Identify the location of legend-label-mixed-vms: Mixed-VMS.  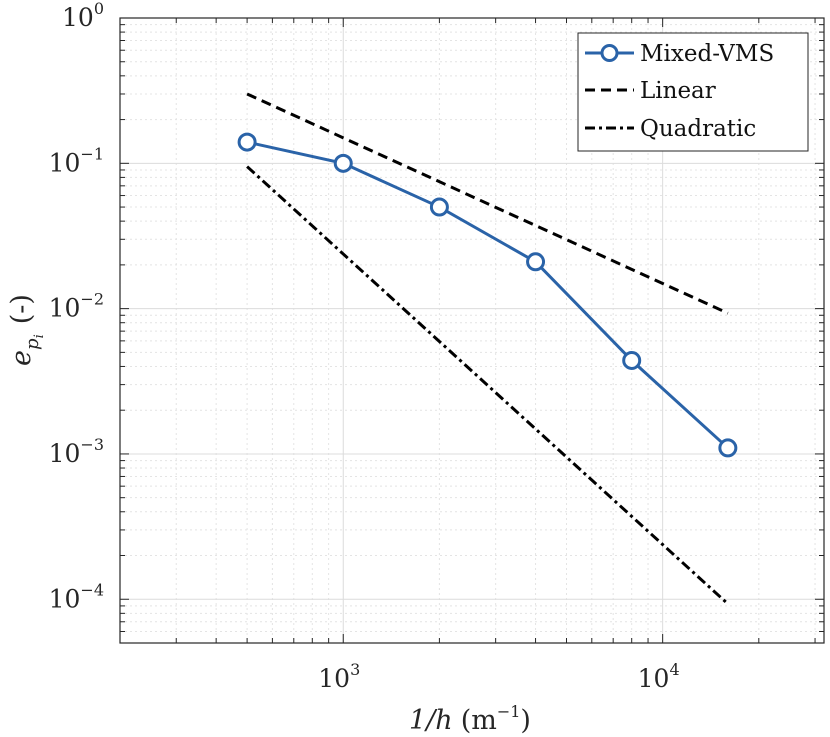
(707, 54).